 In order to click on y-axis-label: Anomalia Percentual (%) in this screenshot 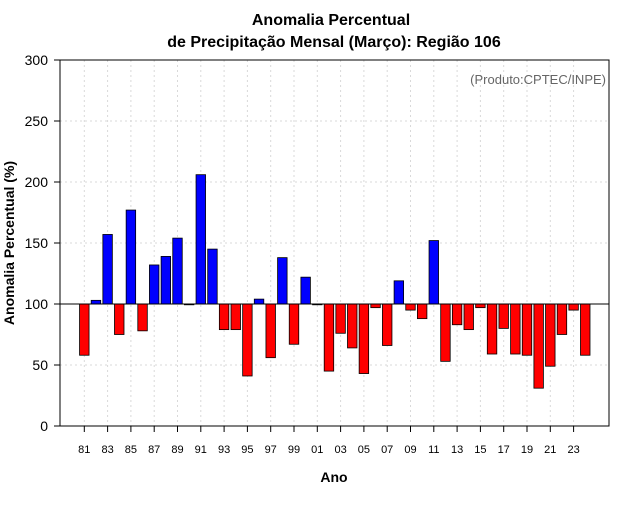, I will do `click(9, 243)`.